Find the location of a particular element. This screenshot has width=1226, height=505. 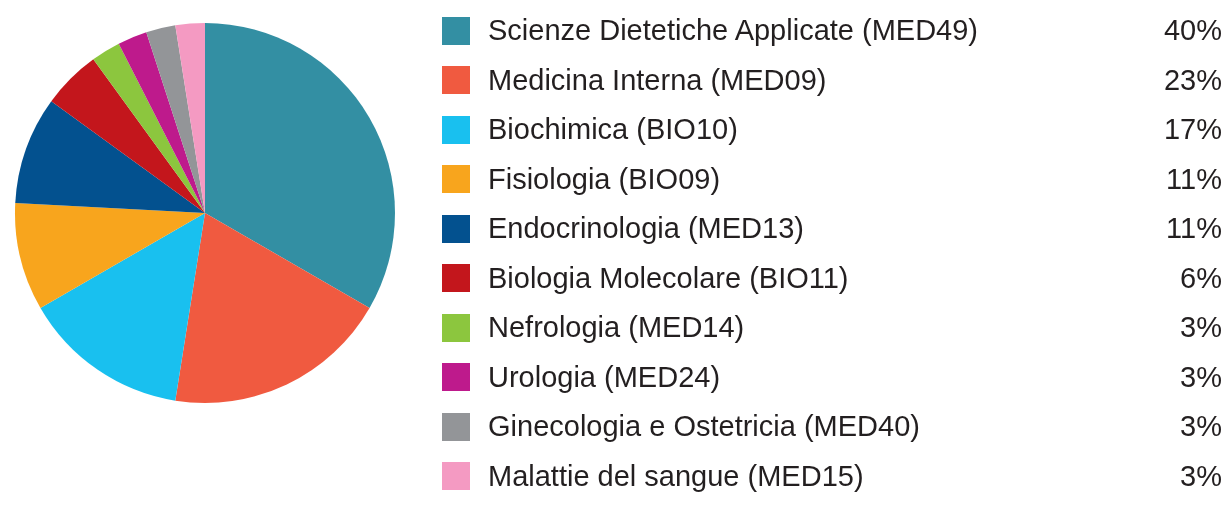

data-label: 40% is located at coordinates (1192, 31).